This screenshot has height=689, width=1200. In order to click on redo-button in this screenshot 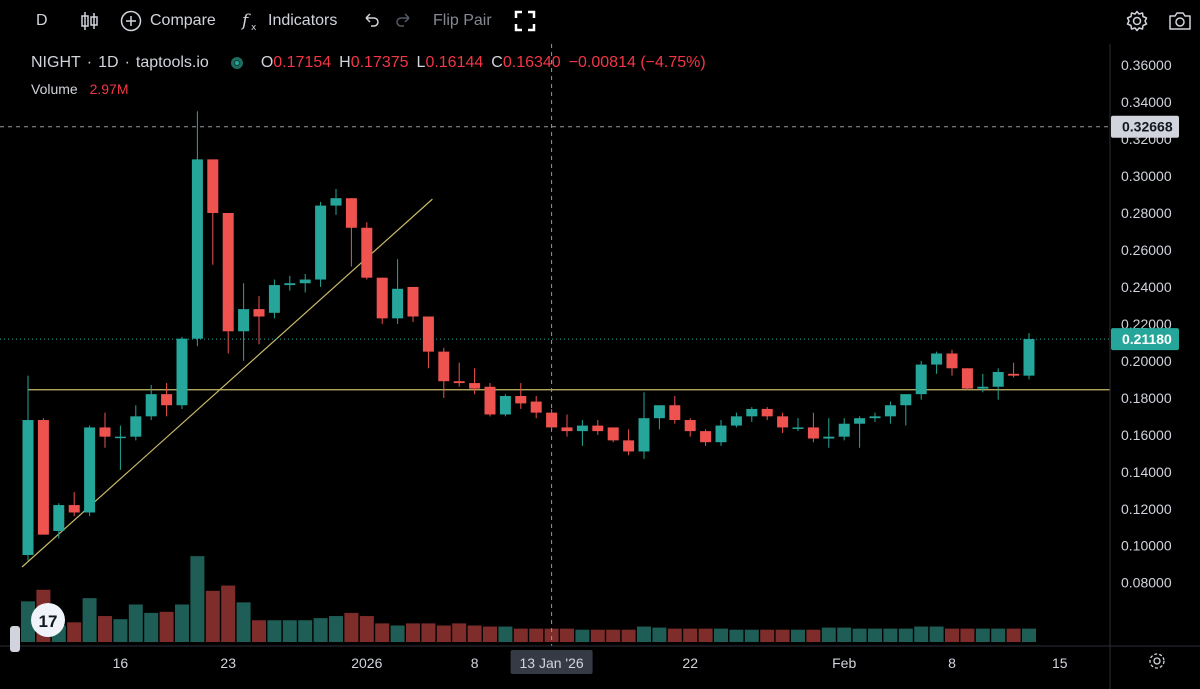, I will do `click(404, 21)`.